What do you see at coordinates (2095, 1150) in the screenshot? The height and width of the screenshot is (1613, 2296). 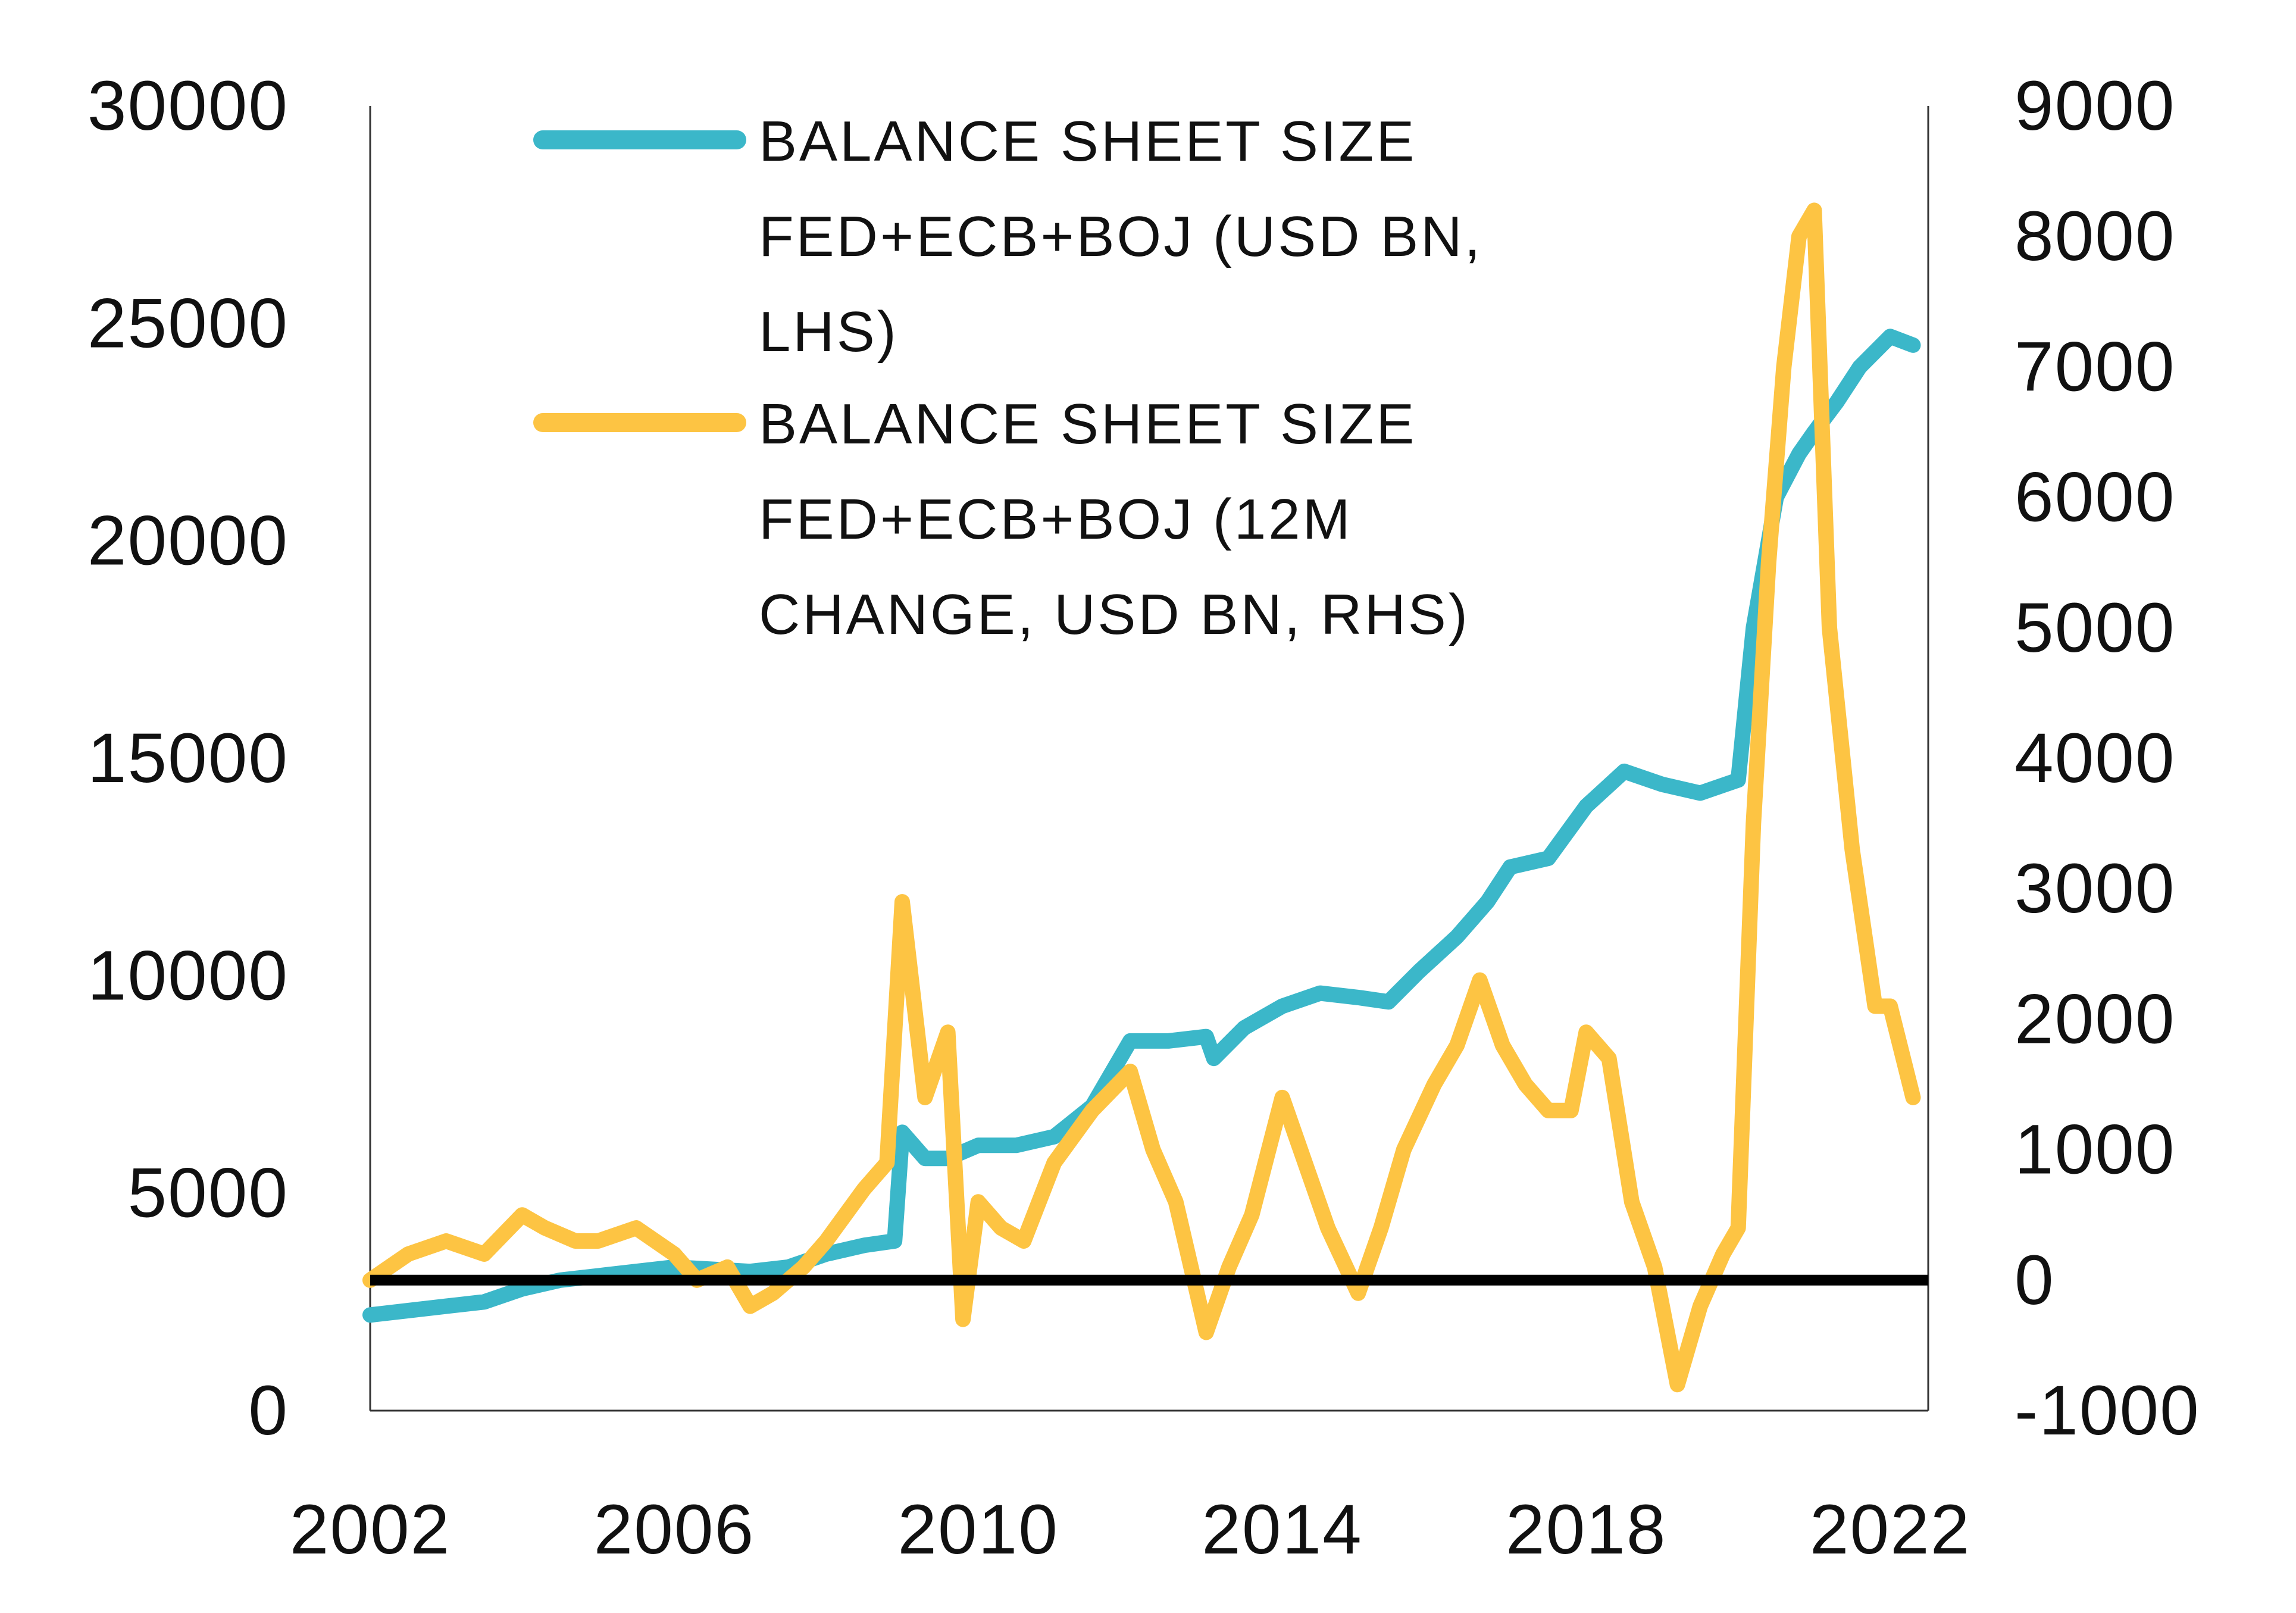 I see `right-y-tick-label: 1000` at bounding box center [2095, 1150].